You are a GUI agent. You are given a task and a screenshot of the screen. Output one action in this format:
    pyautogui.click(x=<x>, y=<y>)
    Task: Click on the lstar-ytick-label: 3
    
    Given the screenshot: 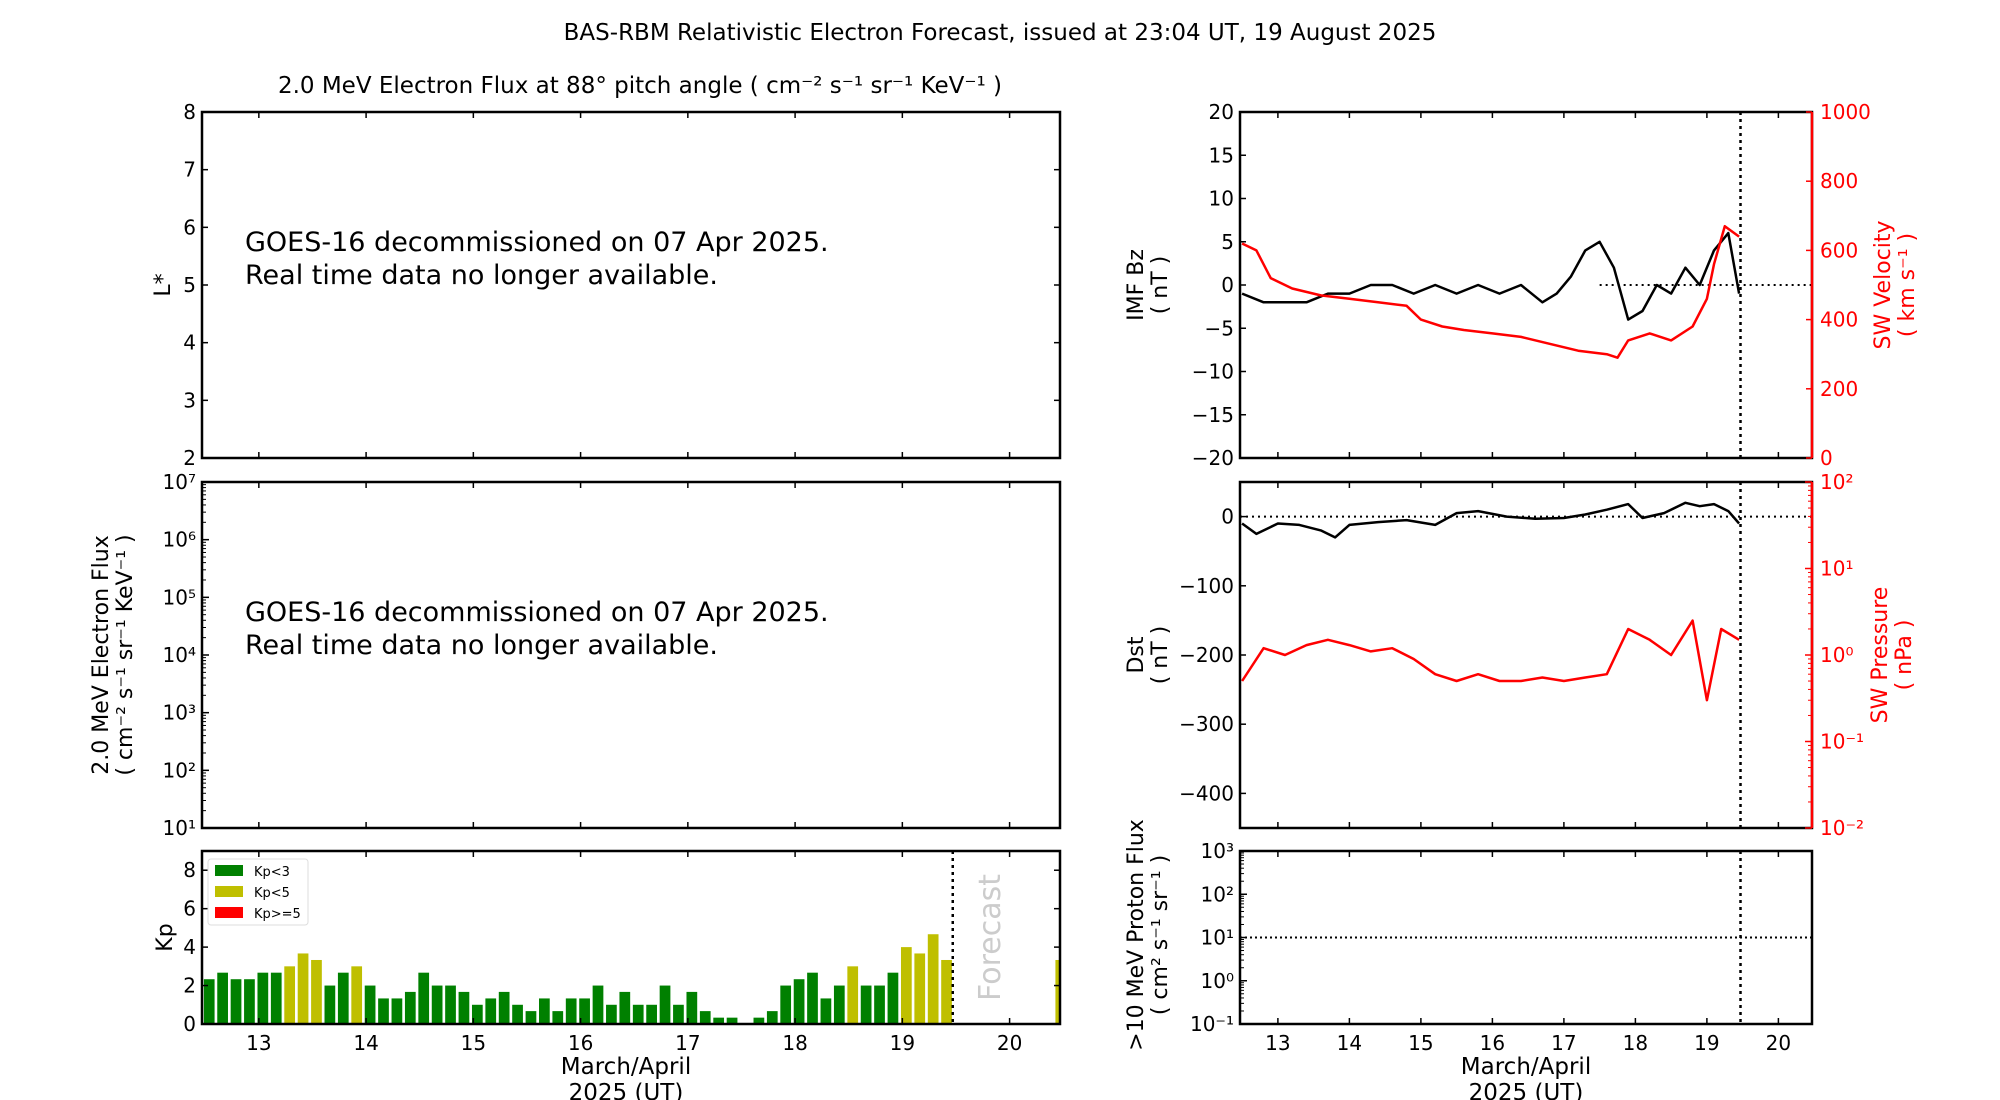 What is the action you would take?
    pyautogui.click(x=189, y=400)
    